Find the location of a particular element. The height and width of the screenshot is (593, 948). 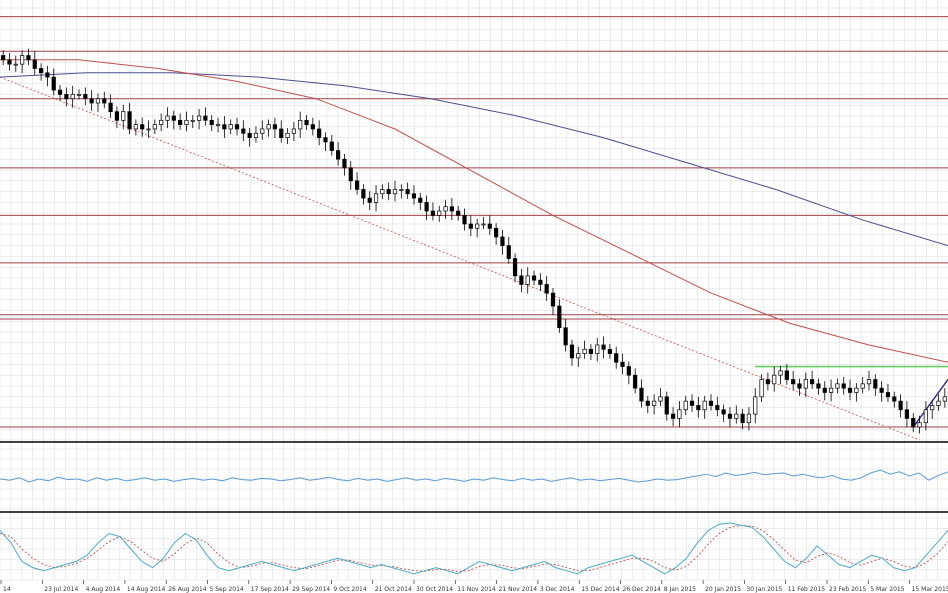

x-tick-label: 11 Nov 2014 is located at coordinates (476, 589).